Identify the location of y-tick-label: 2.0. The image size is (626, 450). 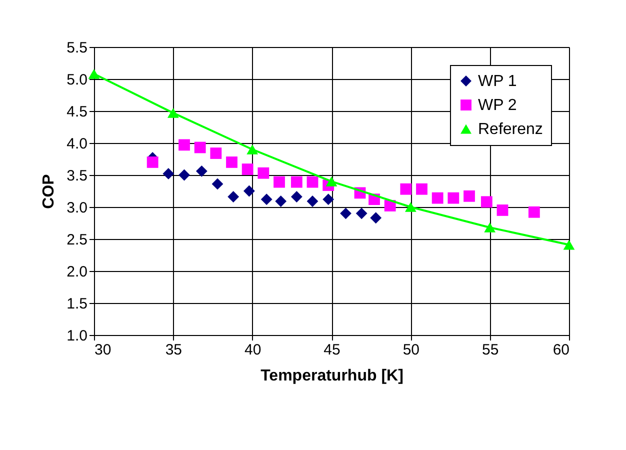
(77, 272).